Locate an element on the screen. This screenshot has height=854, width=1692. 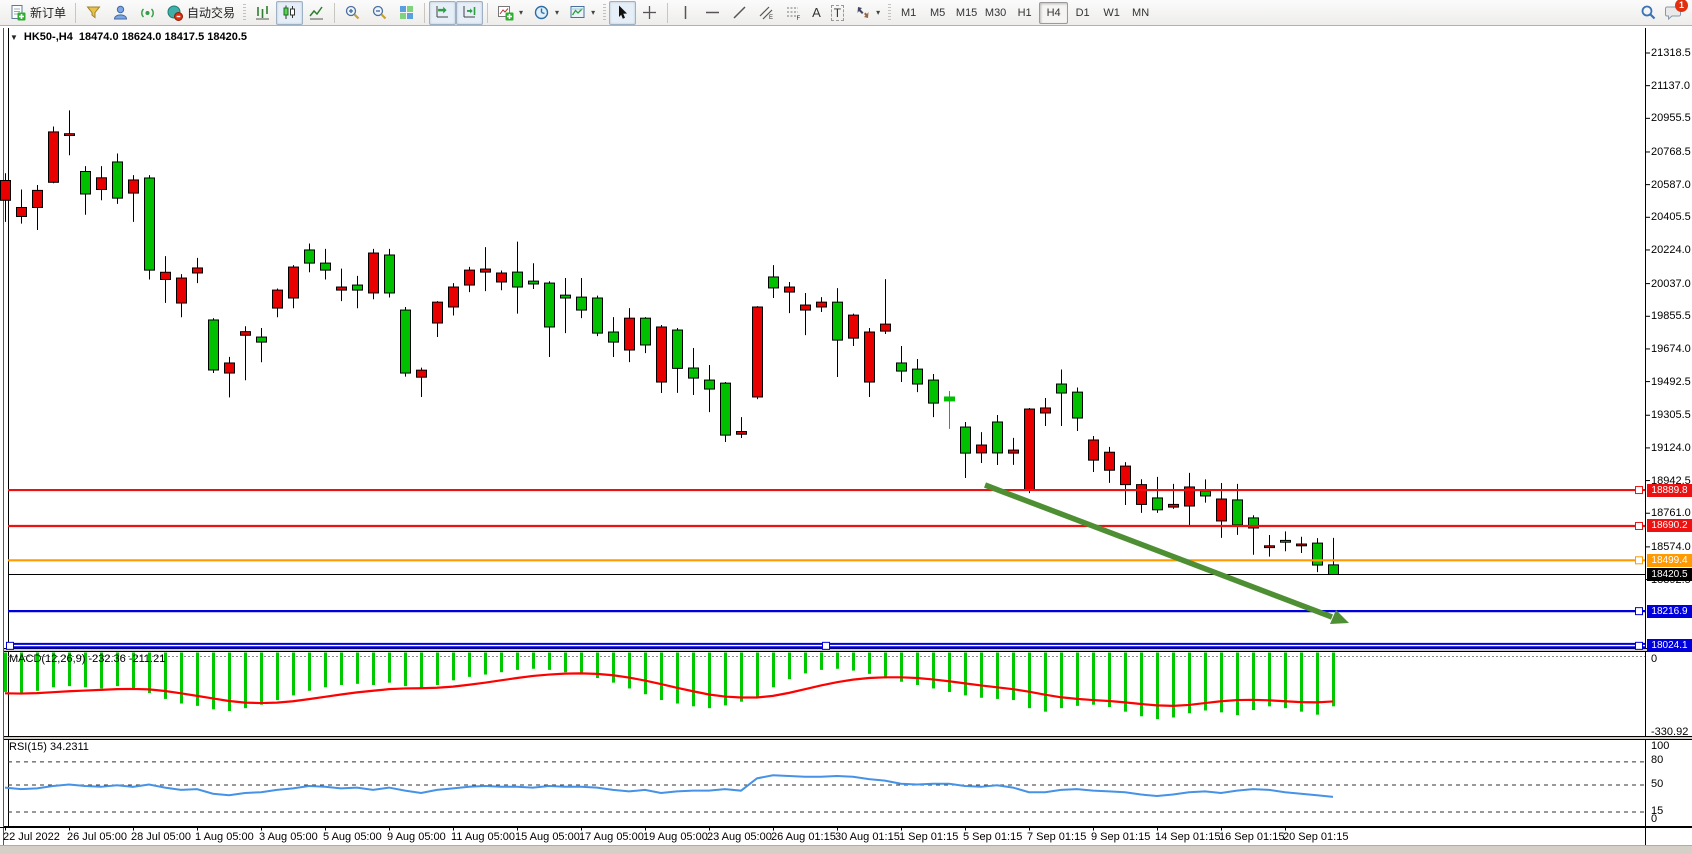
timeframe-button-D1: D1 is located at coordinates (1082, 12).